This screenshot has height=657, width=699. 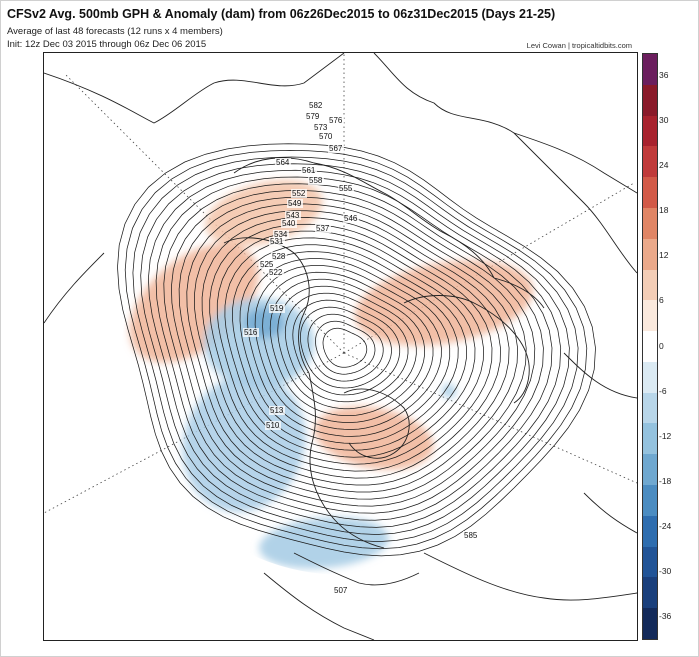 What do you see at coordinates (316, 180) in the screenshot?
I see `contour-label: 558` at bounding box center [316, 180].